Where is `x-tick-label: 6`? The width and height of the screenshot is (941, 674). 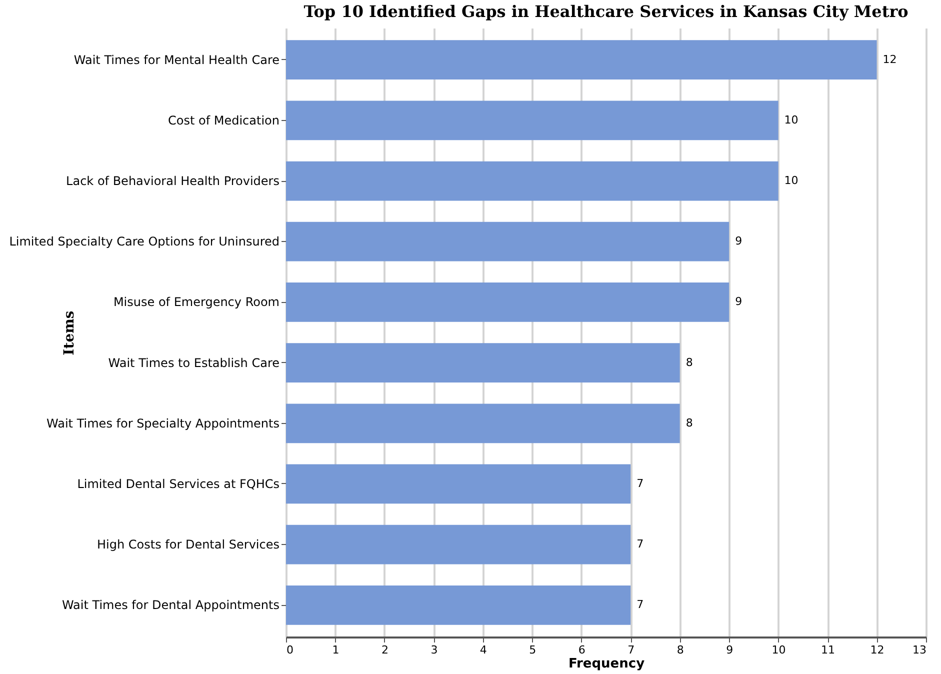
x-tick-label: 6 is located at coordinates (582, 650).